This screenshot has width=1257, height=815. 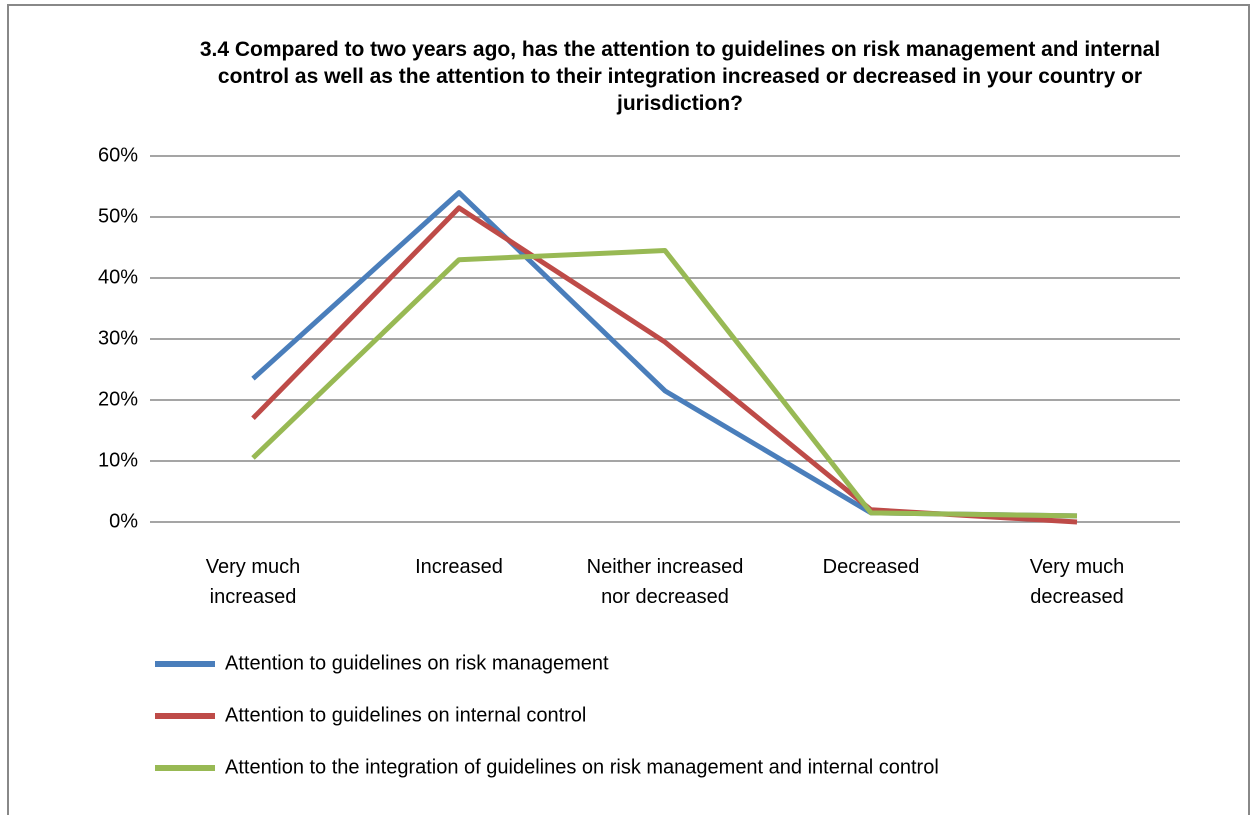 What do you see at coordinates (118, 277) in the screenshot?
I see `y-tick-label: 40%` at bounding box center [118, 277].